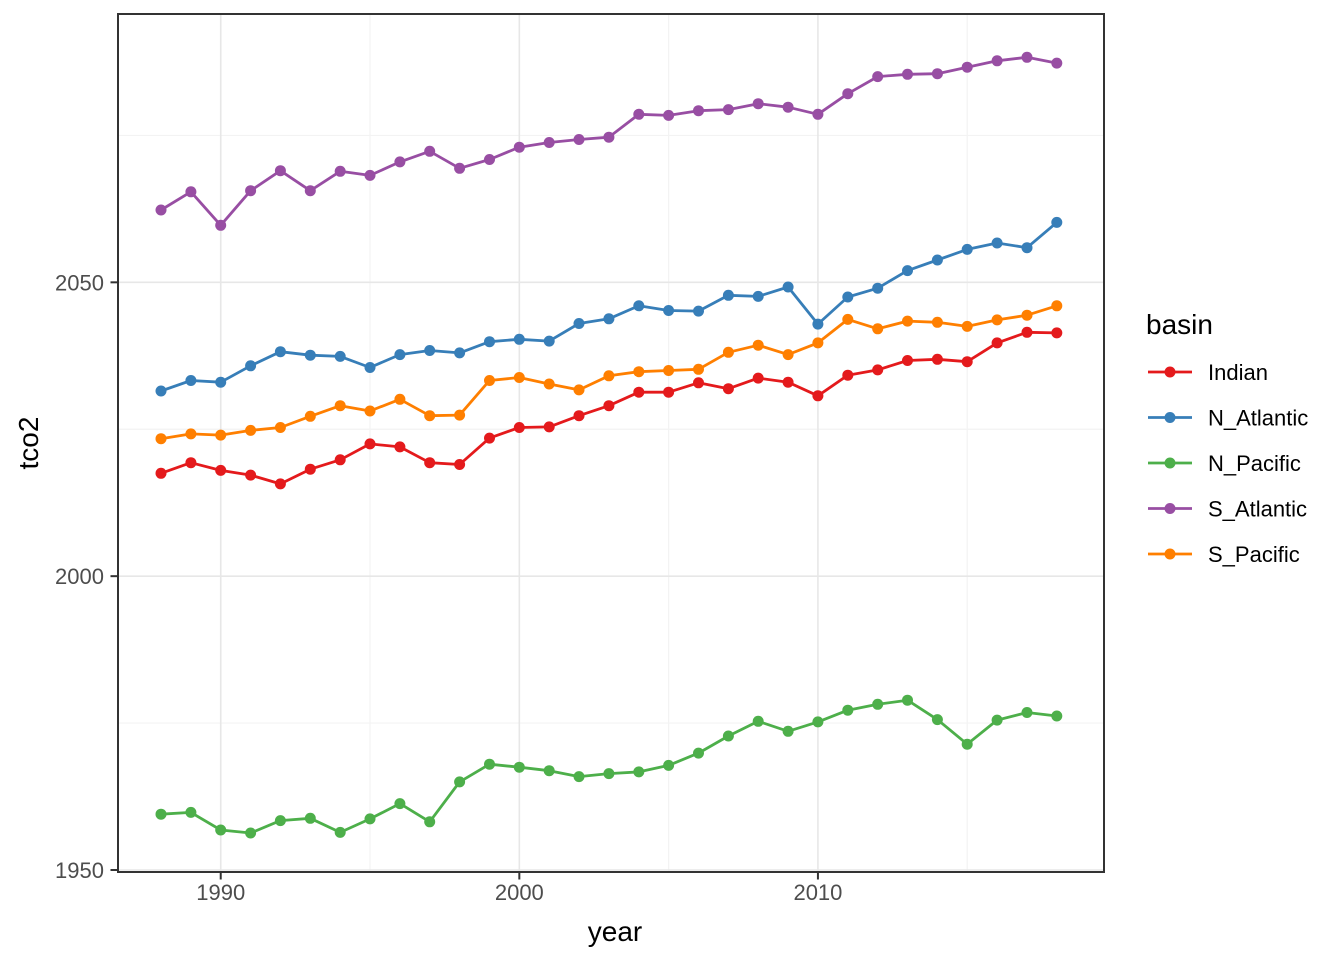 Image resolution: width=1344 pixels, height=960 pixels. I want to click on legend-item-N_Pacific: N_Pacific, so click(1224, 463).